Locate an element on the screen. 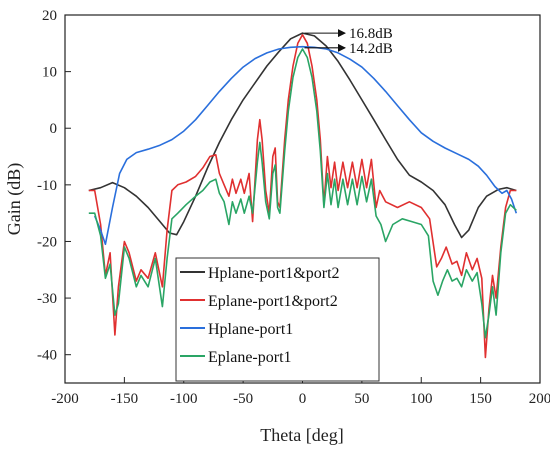 The width and height of the screenshot is (550, 455). x-tick-label: -200 is located at coordinates (65, 399).